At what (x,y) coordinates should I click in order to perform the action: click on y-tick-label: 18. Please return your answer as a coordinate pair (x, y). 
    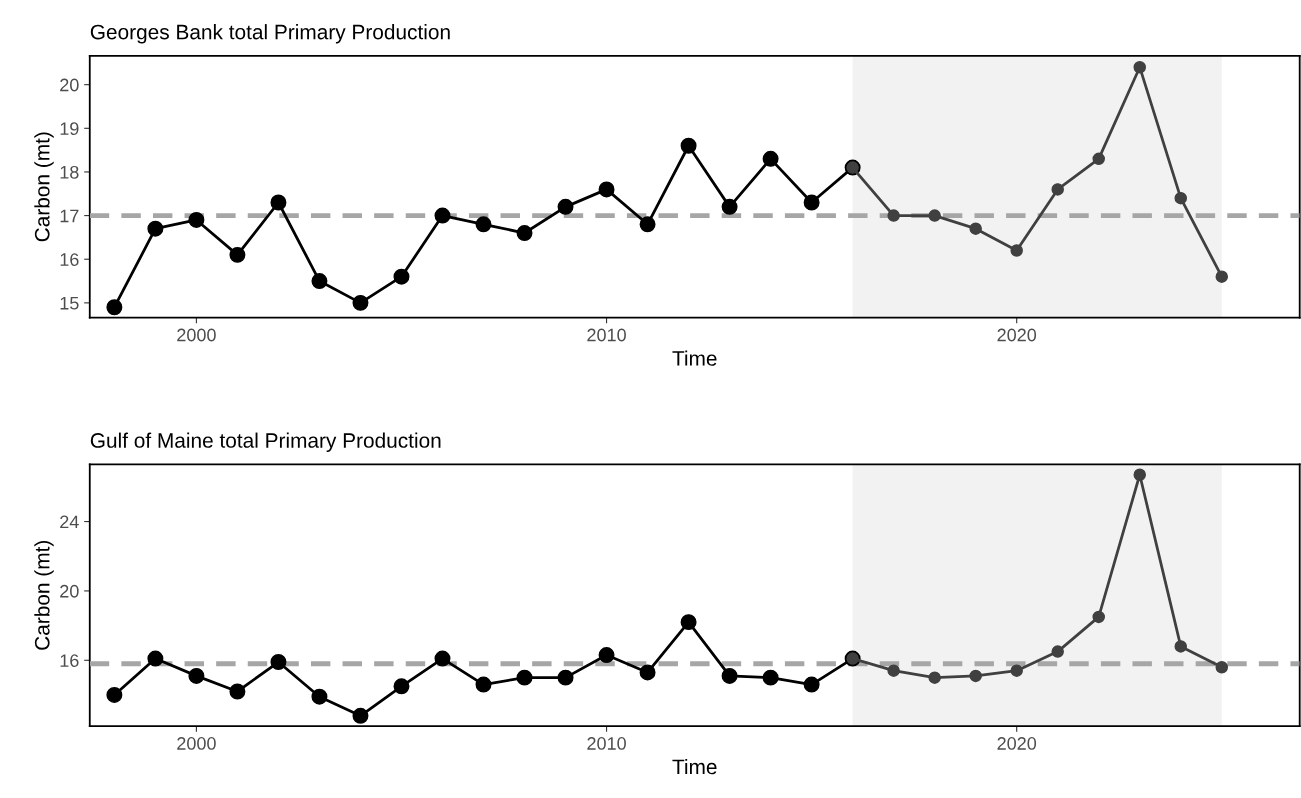
    Looking at the image, I should click on (69, 172).